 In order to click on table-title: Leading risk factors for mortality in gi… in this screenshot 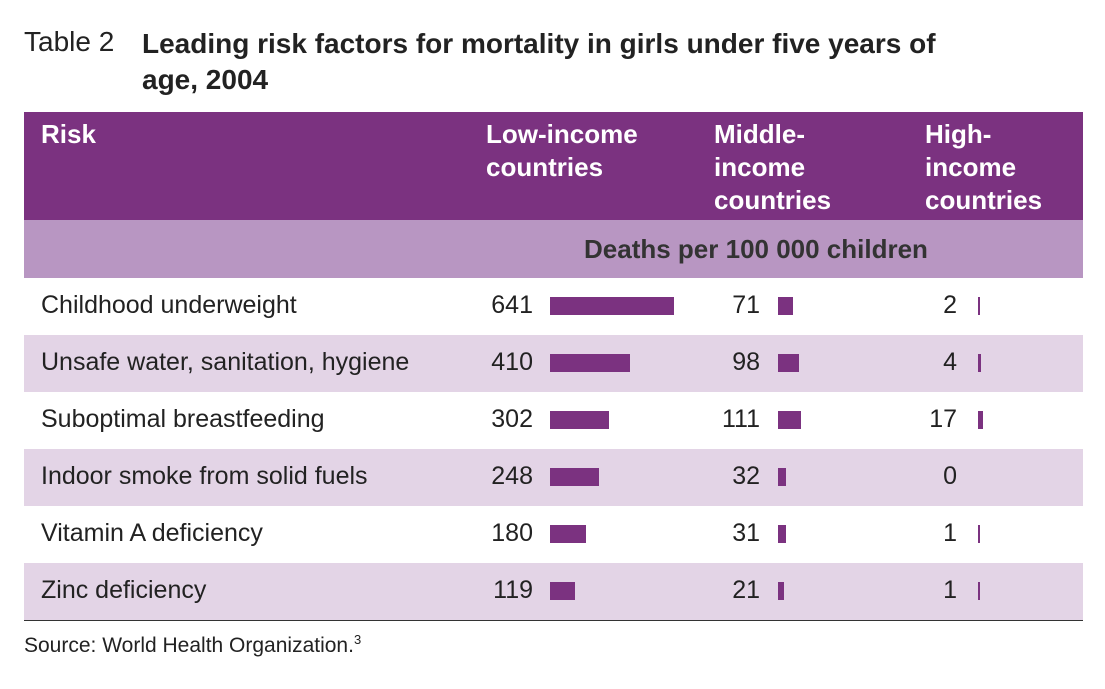, I will do `click(539, 61)`.